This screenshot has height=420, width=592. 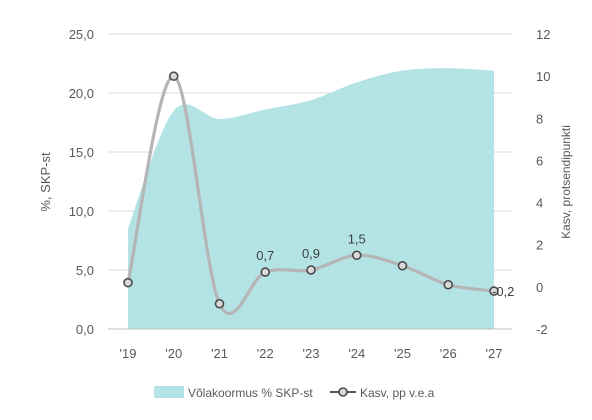 What do you see at coordinates (542, 329) in the screenshot?
I see `right-axis-tick-label: -2` at bounding box center [542, 329].